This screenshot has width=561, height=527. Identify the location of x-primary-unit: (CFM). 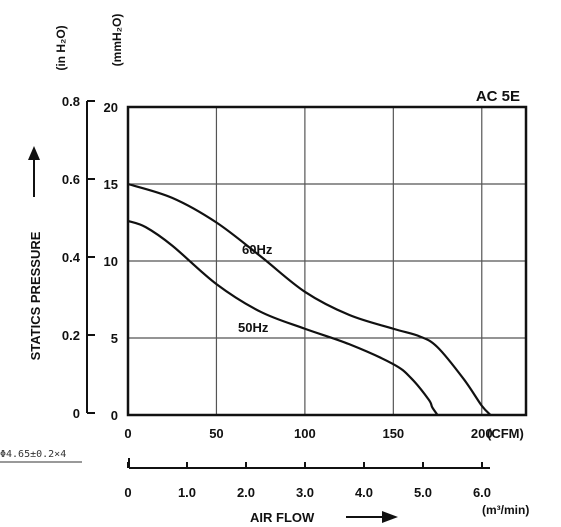
(505, 433).